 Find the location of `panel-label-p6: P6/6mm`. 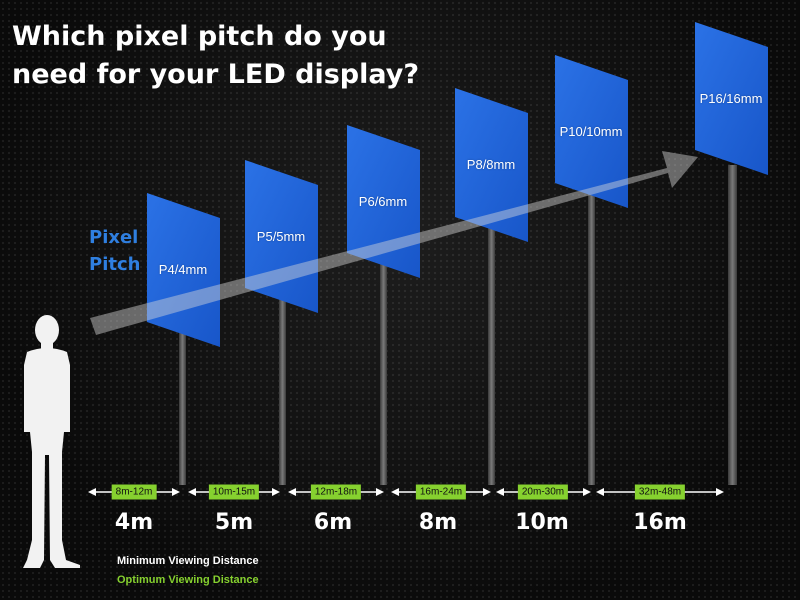

panel-label-p6: P6/6mm is located at coordinates (383, 201).